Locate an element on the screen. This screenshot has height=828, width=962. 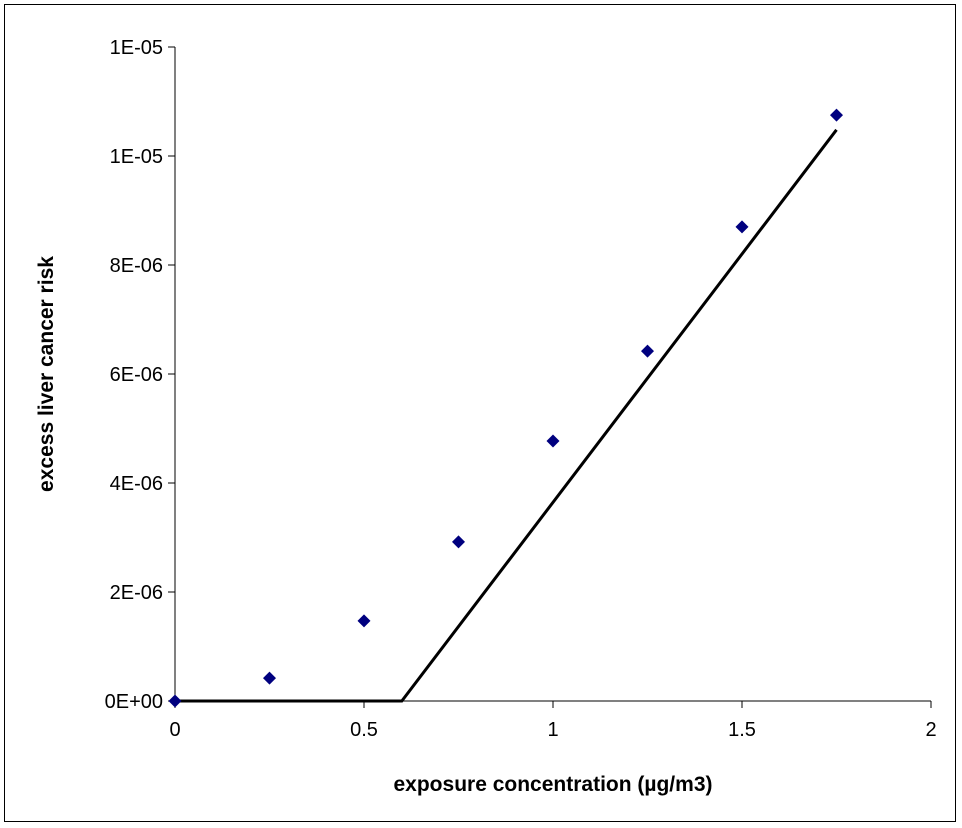
y-tick-label: 6E-06 is located at coordinates (136, 375).